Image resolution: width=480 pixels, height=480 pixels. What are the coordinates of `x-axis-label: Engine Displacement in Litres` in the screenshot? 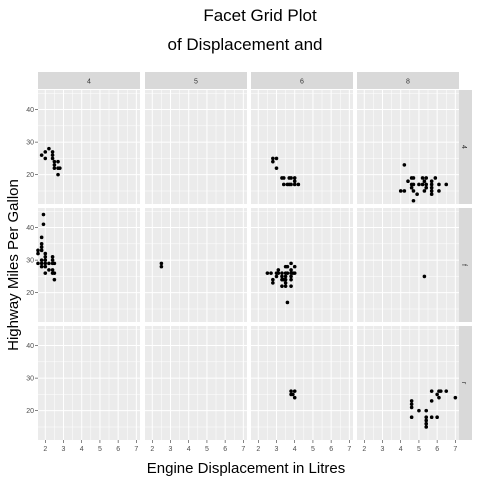 It's located at (246, 468).